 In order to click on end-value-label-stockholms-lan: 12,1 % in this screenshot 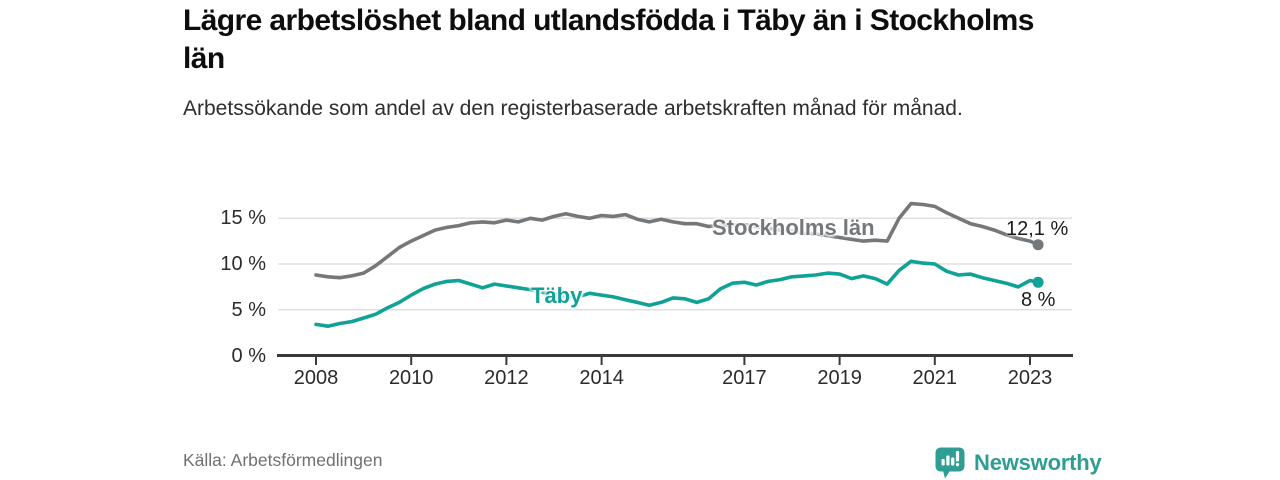, I will do `click(1037, 229)`.